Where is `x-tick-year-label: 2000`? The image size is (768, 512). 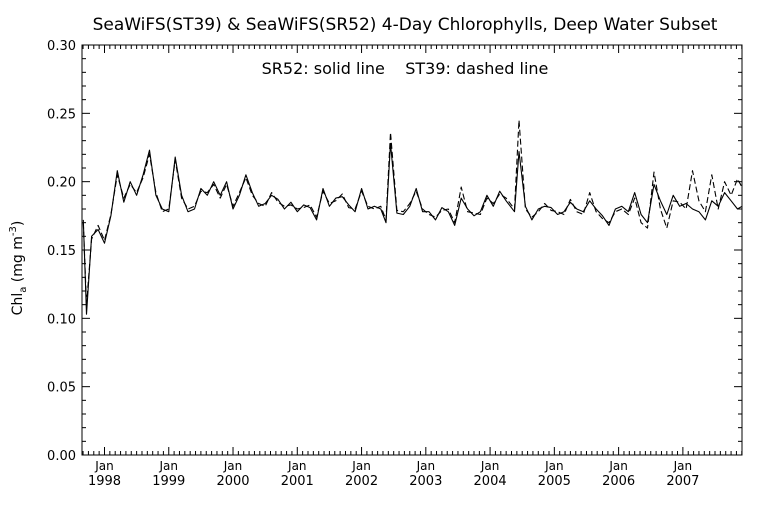 x-tick-year-label: 2000 is located at coordinates (232, 481).